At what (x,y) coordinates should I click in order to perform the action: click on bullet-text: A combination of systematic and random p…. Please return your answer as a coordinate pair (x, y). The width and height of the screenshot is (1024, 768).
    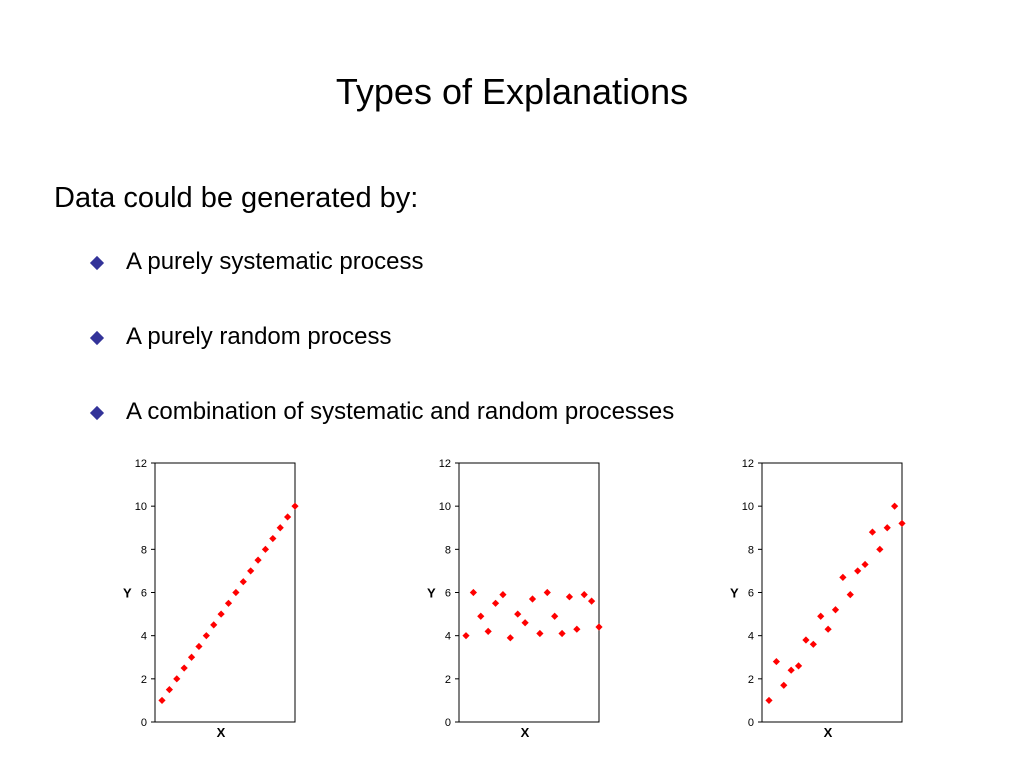
    Looking at the image, I should click on (400, 411).